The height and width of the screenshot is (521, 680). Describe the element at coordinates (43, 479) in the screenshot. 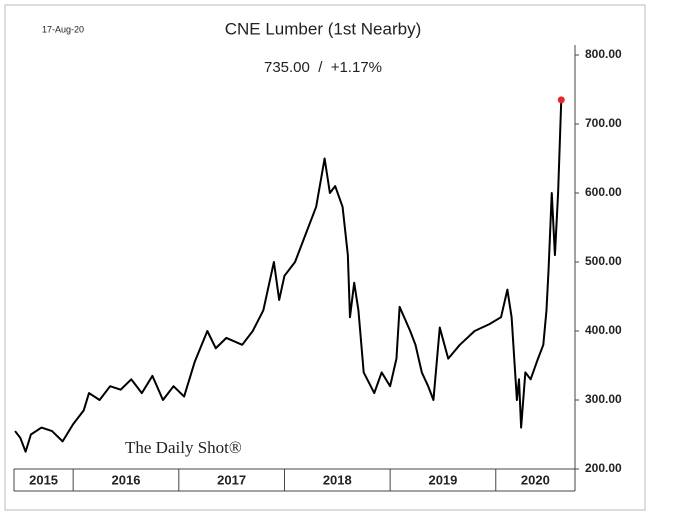

I see `x-period-label: 2015` at that location.